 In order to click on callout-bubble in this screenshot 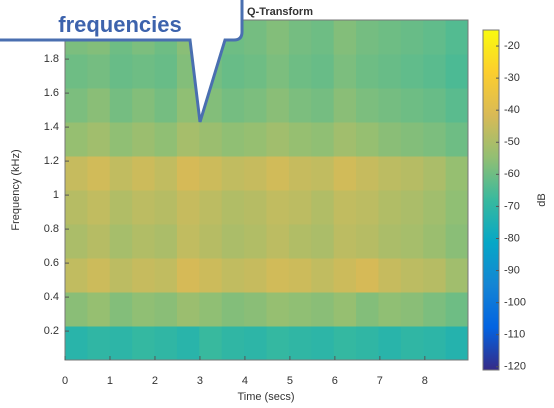, I will do `click(122, 61)`.